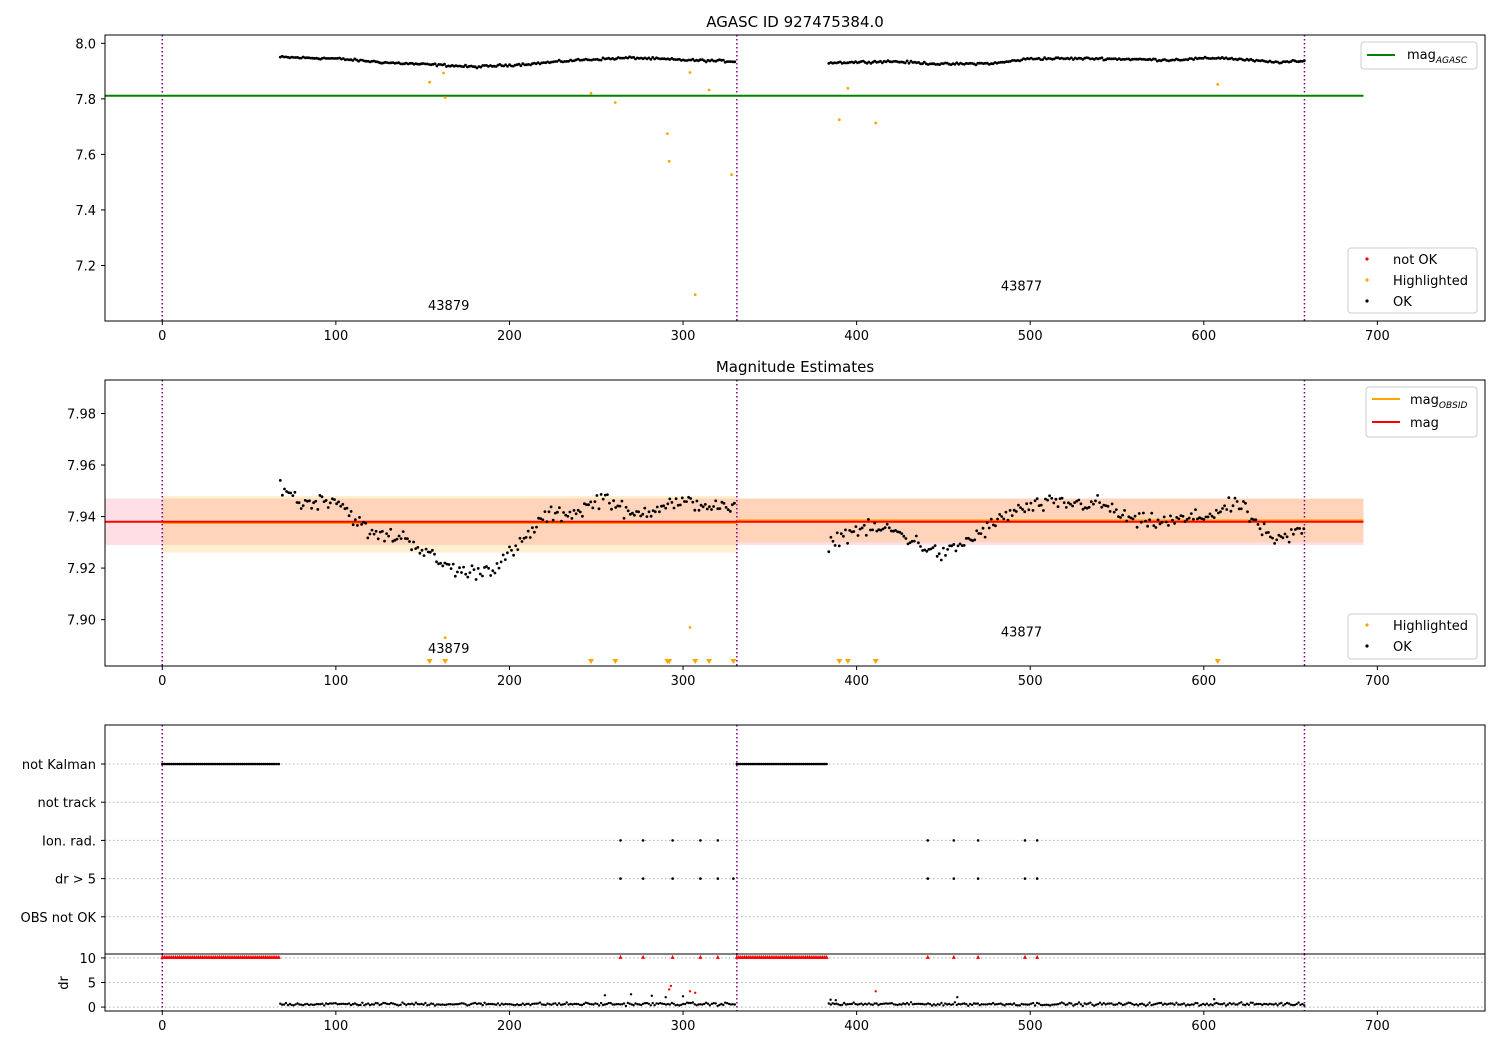 Image resolution: width=1500 pixels, height=1050 pixels. What do you see at coordinates (69, 841) in the screenshot?
I see `flag-row-label: Ion. rad.` at bounding box center [69, 841].